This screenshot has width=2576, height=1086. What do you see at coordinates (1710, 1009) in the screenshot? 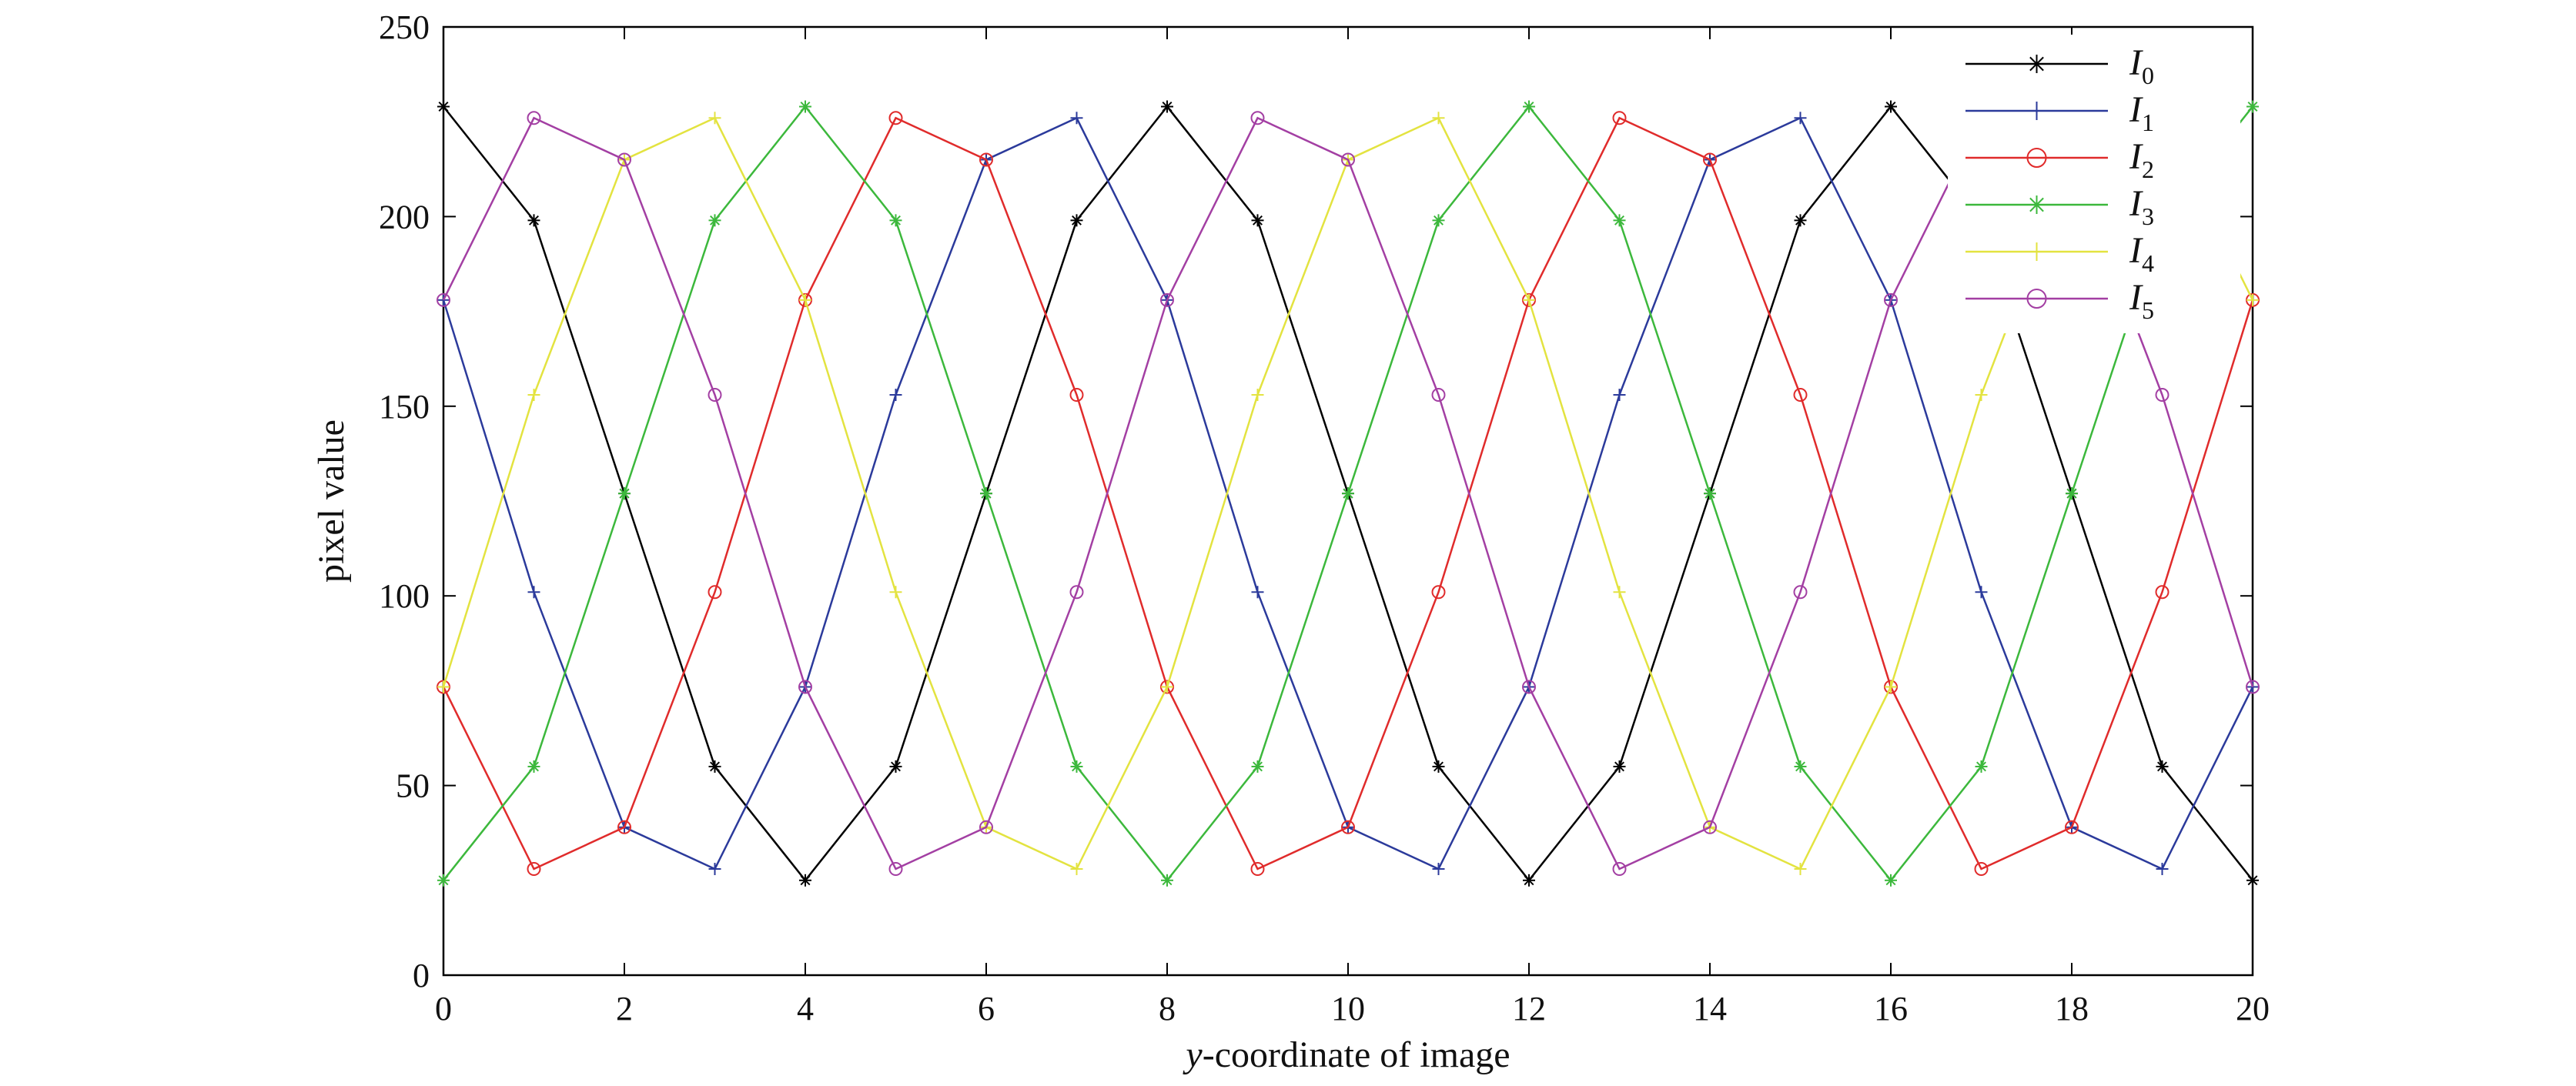
I see `x-tick-label: 14` at bounding box center [1710, 1009].